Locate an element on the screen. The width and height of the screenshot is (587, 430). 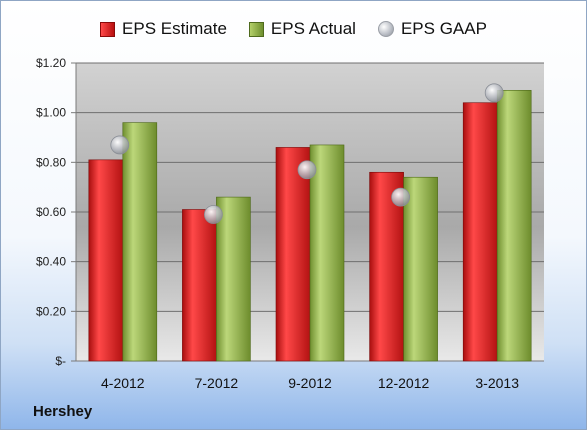
y-tick-label: $1.00 is located at coordinates (51, 113).